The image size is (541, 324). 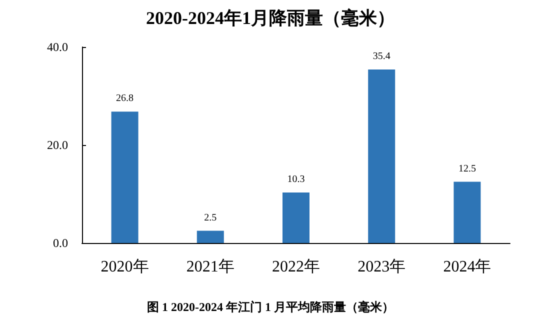 What do you see at coordinates (296, 267) in the screenshot?
I see `x-tick-label: 2022年` at bounding box center [296, 267].